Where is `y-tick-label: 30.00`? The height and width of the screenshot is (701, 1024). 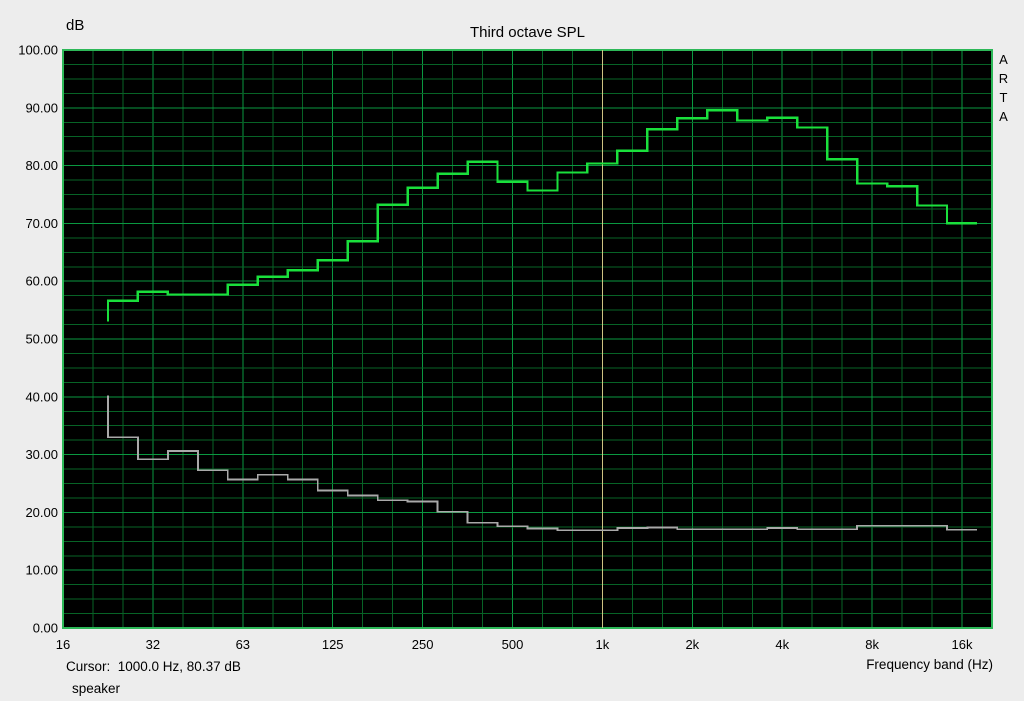 y-tick-label: 30.00 is located at coordinates (41, 454).